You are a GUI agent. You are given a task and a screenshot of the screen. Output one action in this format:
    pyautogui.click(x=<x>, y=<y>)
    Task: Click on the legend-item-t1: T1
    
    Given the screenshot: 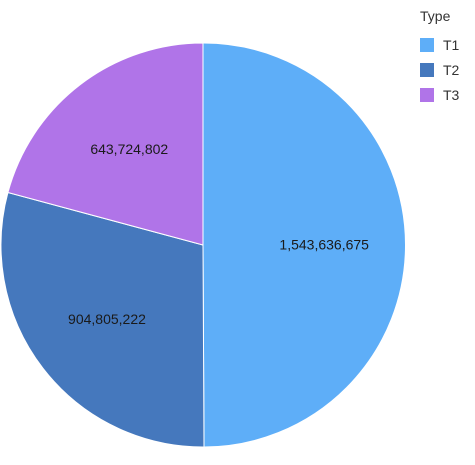 What is the action you would take?
    pyautogui.click(x=439, y=44)
    